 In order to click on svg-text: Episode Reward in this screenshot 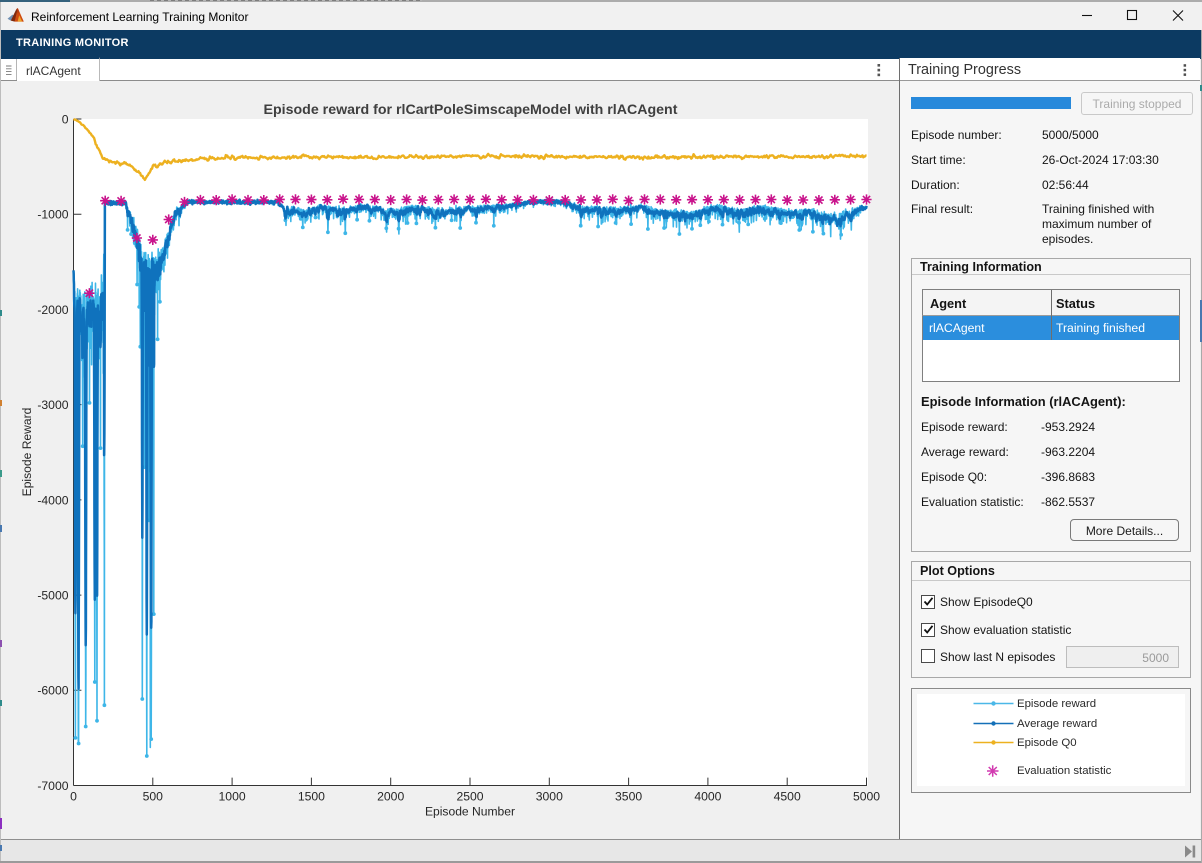, I will do `click(27, 452)`.